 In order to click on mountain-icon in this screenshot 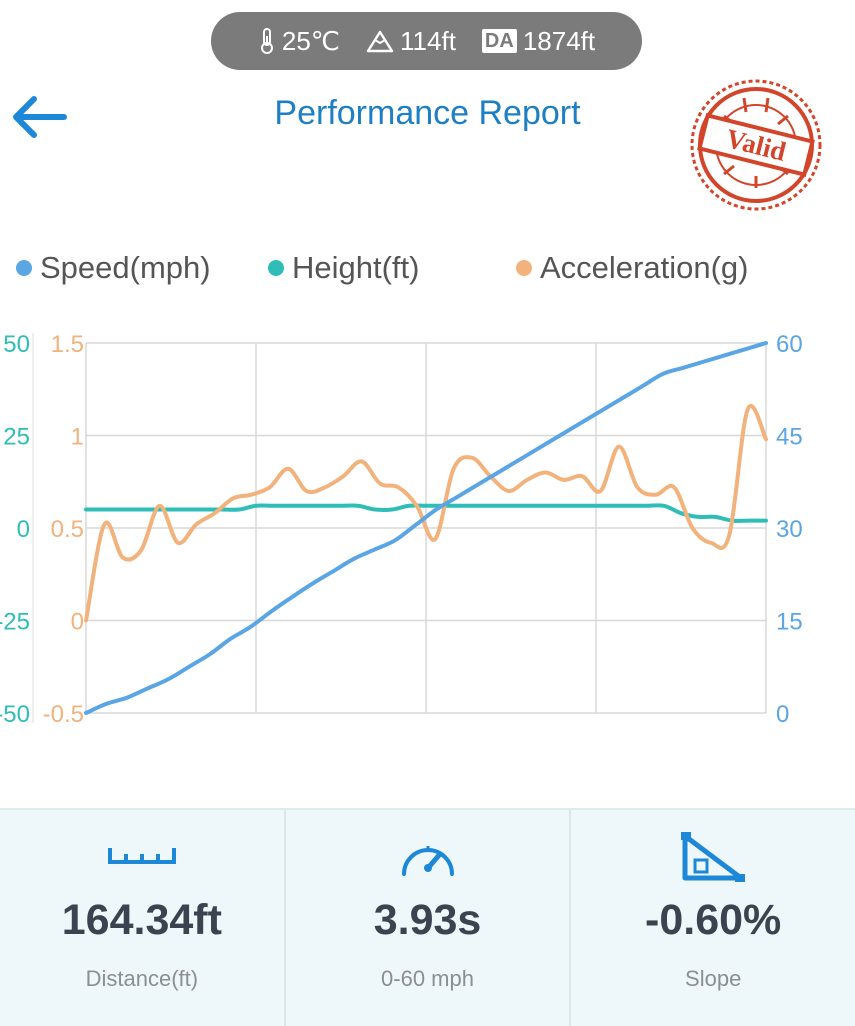, I will do `click(380, 41)`.